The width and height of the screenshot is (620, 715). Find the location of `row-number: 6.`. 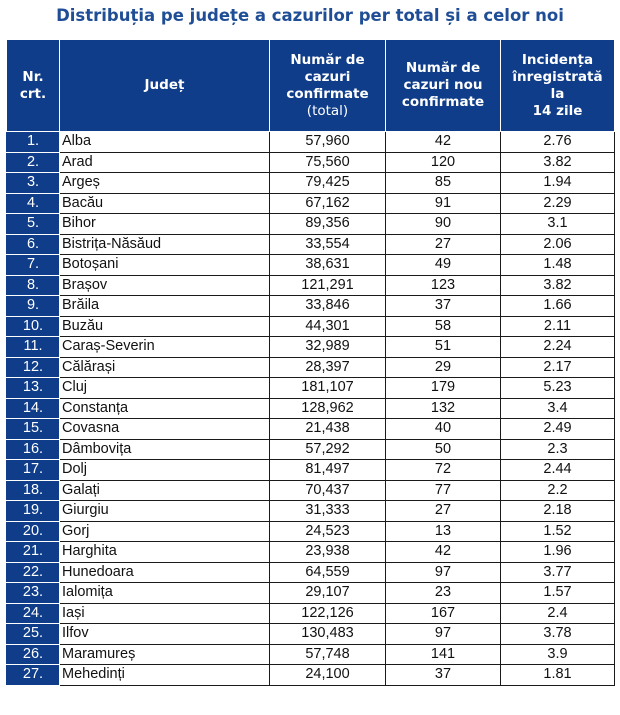

row-number: 6. is located at coordinates (33, 244).